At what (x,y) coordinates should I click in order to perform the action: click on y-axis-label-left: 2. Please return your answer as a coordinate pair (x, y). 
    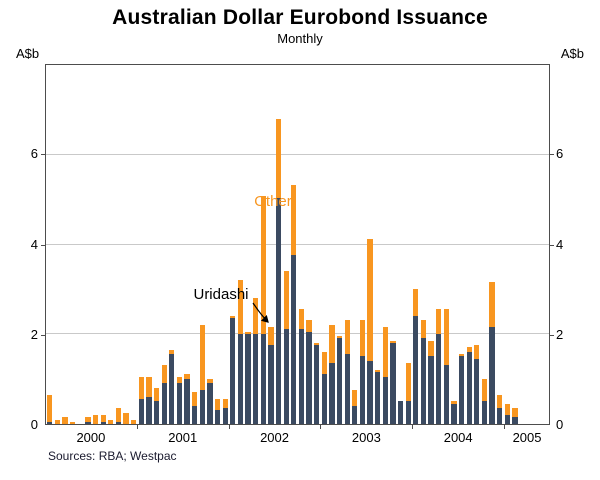
    Looking at the image, I should click on (34, 334).